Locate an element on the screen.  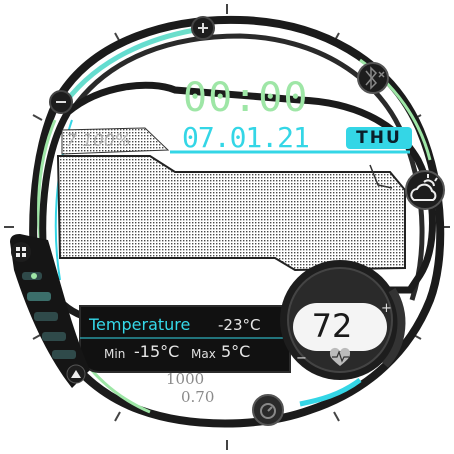
bluetooth-button is located at coordinates (373, 78).